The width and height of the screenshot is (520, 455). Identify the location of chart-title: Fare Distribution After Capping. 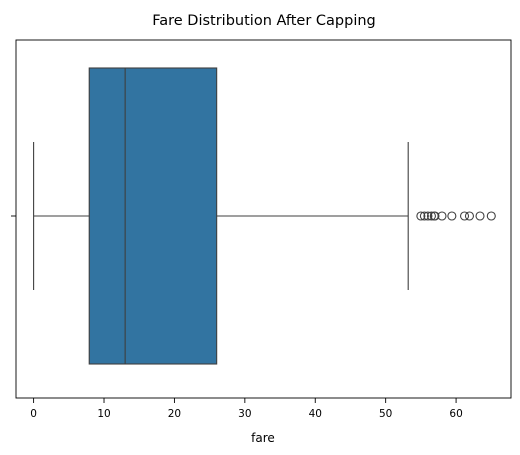
(264, 21).